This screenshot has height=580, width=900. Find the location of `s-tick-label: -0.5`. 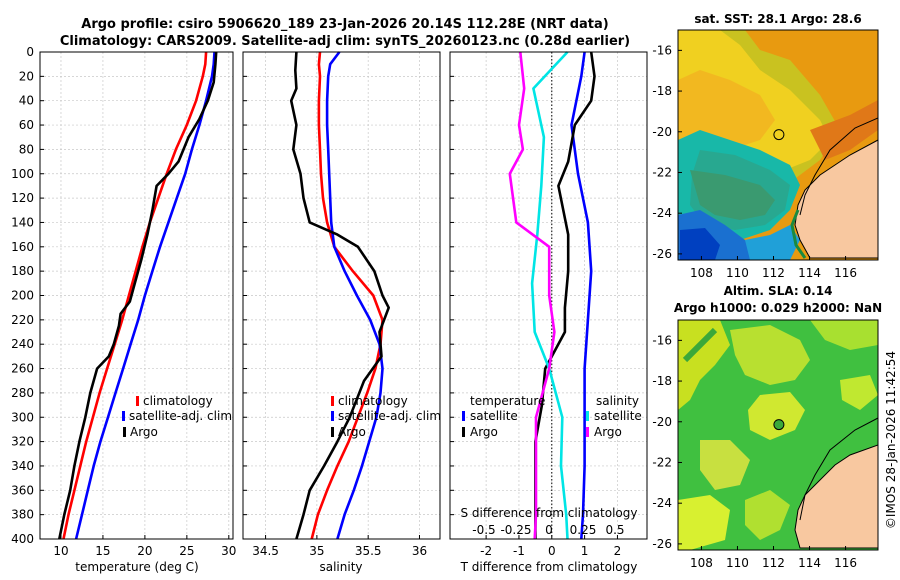

s-tick-label: -0.5 is located at coordinates (483, 530).